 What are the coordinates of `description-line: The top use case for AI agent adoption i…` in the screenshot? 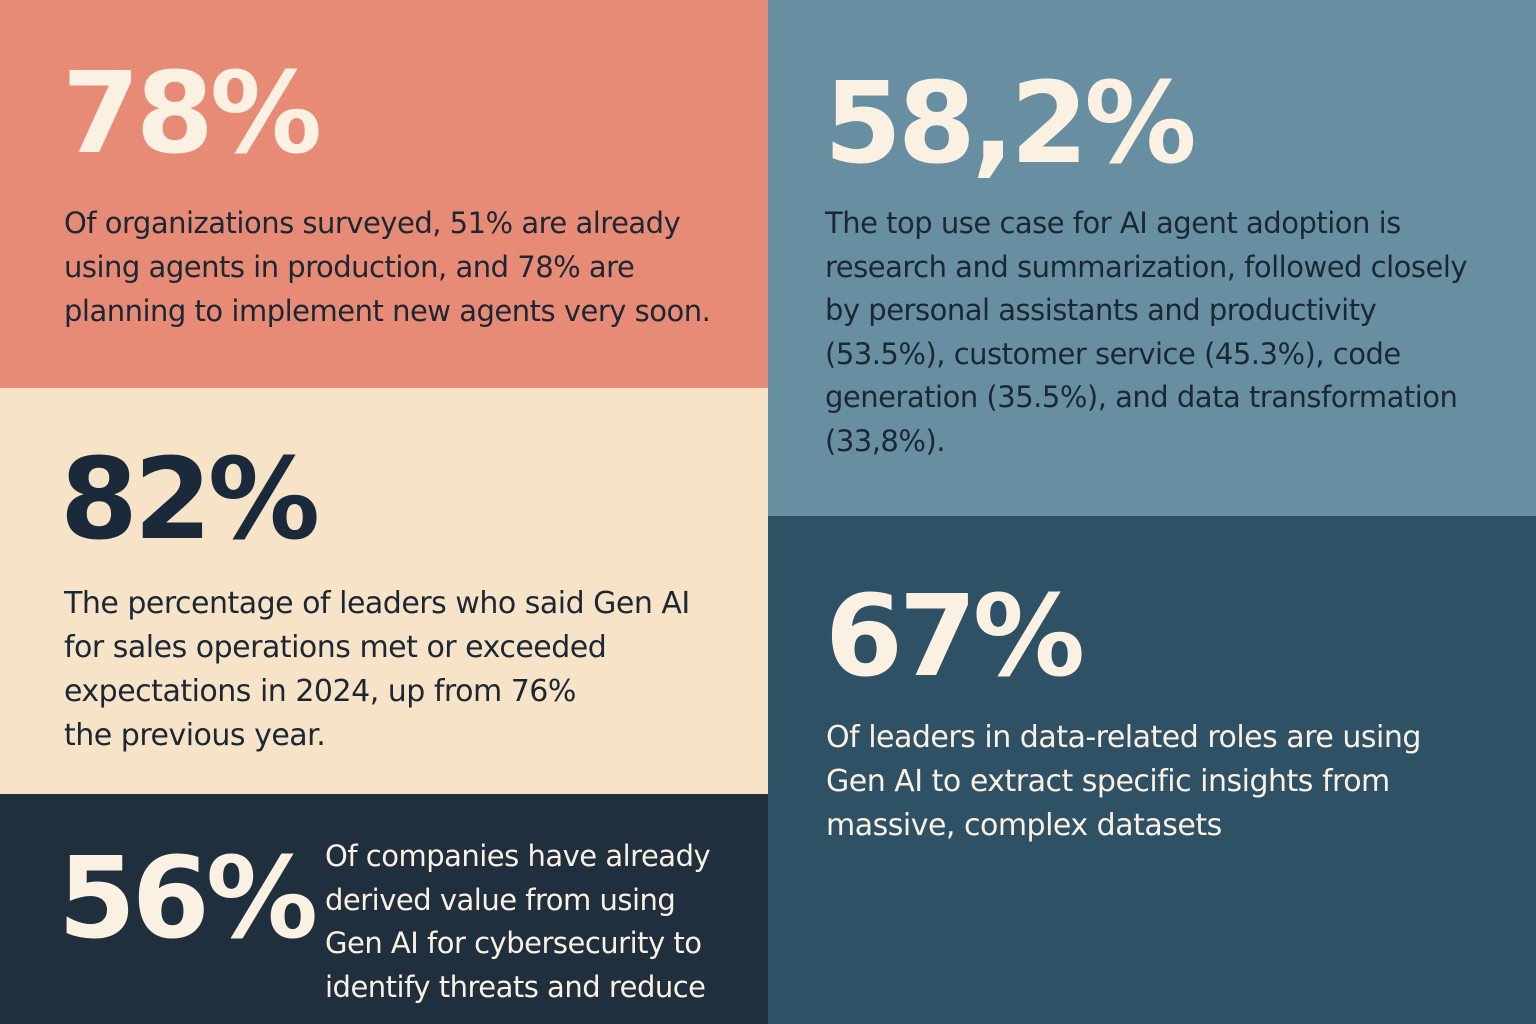 It's located at (1113, 223).